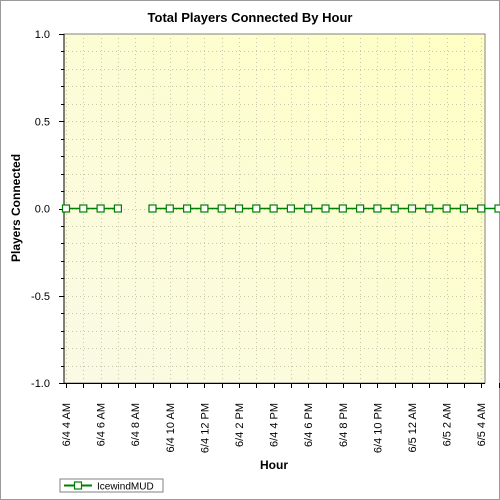 This screenshot has height=500, width=500. What do you see at coordinates (102, 424) in the screenshot?
I see `x-tick-label: 6/4 6 AM` at bounding box center [102, 424].